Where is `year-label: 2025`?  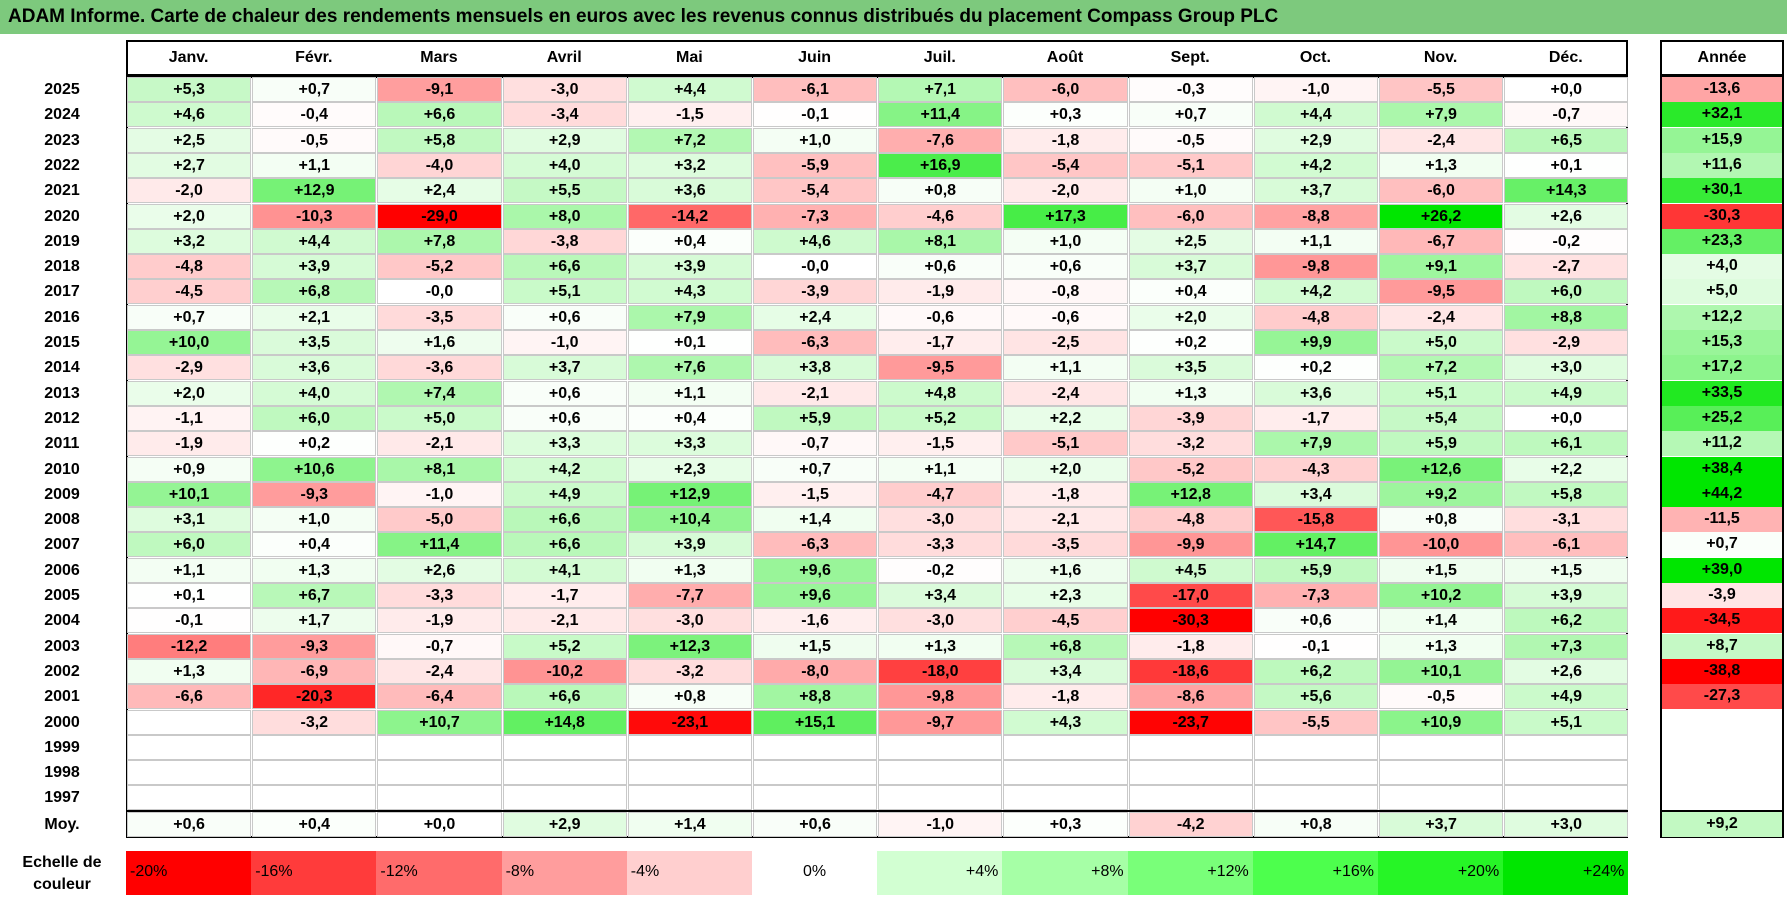 year-label: 2025 is located at coordinates (62, 89).